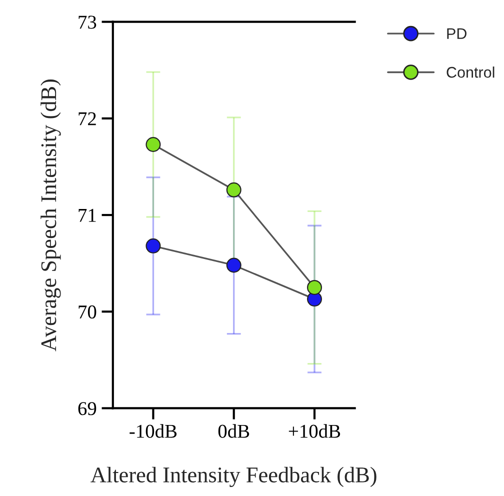 The width and height of the screenshot is (504, 496). What do you see at coordinates (87, 22) in the screenshot?
I see `y-tick-label: 73` at bounding box center [87, 22].